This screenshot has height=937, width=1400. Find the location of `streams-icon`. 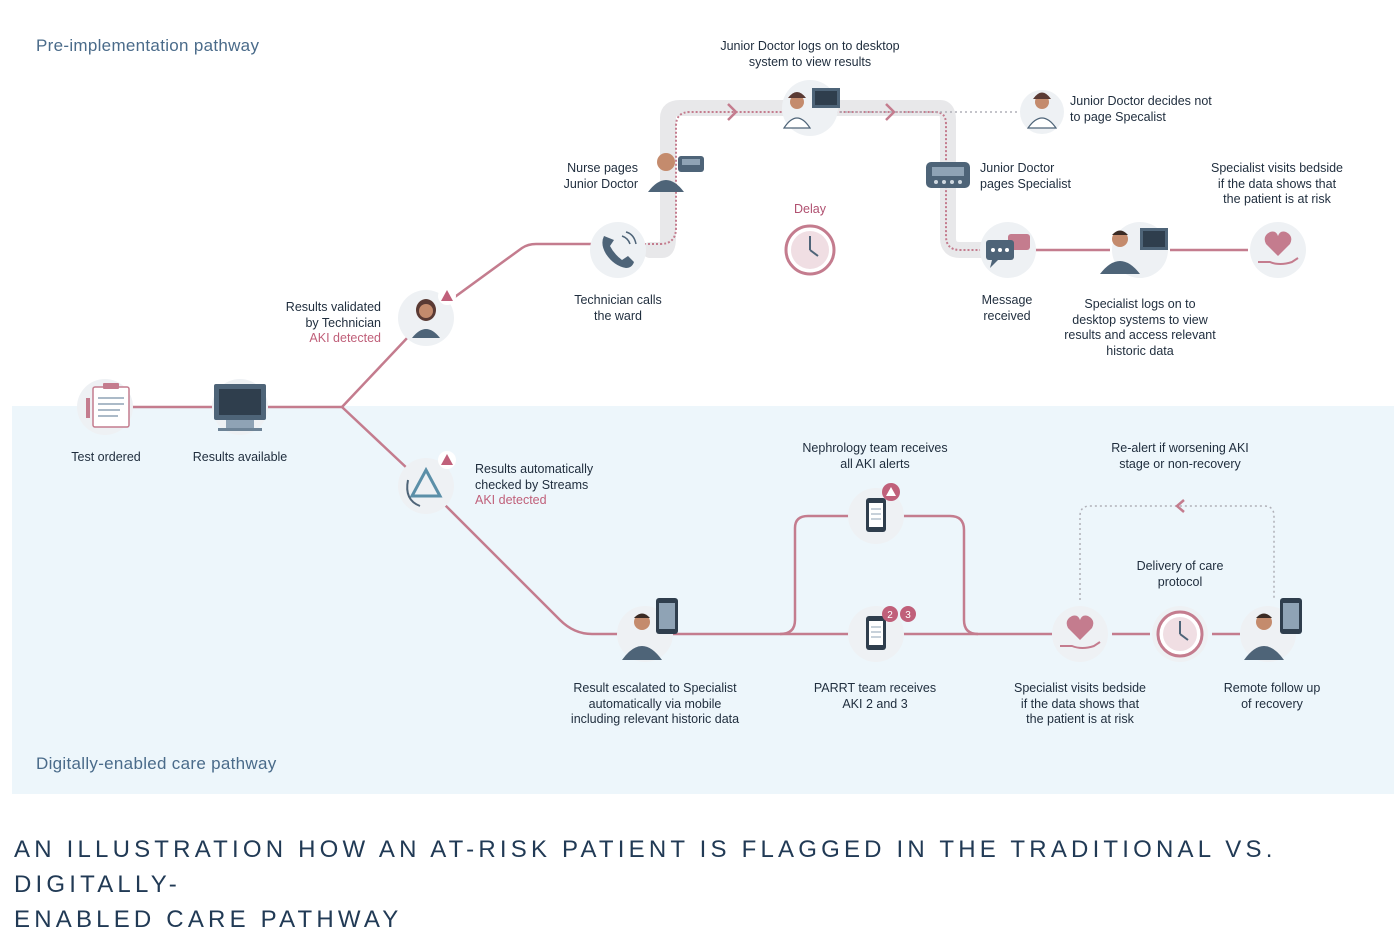

streams-icon is located at coordinates (427, 482).